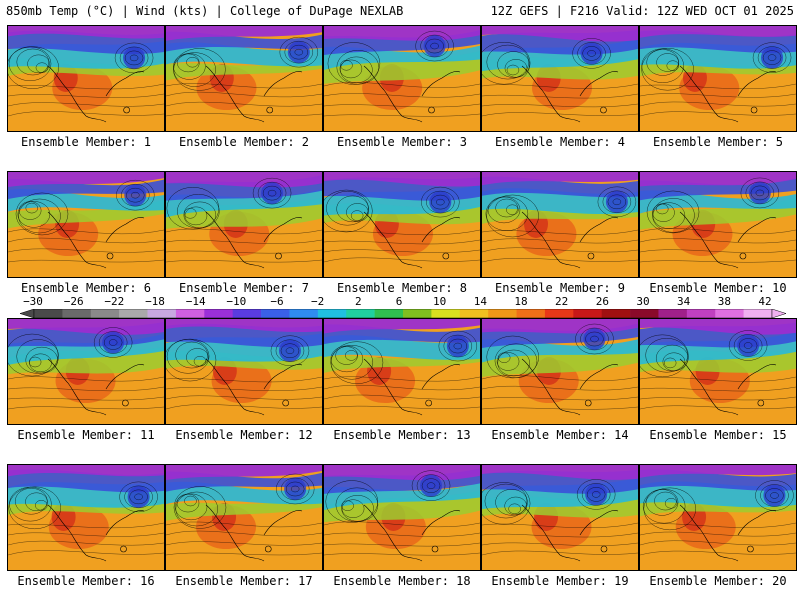  Describe the element at coordinates (778, 313) in the screenshot. I see `colorbar-high-arrow` at that location.